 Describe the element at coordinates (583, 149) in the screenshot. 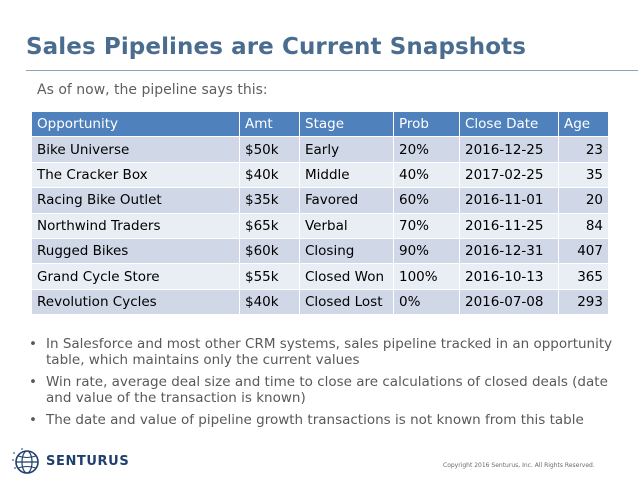

I see `cell-age: 23` at that location.